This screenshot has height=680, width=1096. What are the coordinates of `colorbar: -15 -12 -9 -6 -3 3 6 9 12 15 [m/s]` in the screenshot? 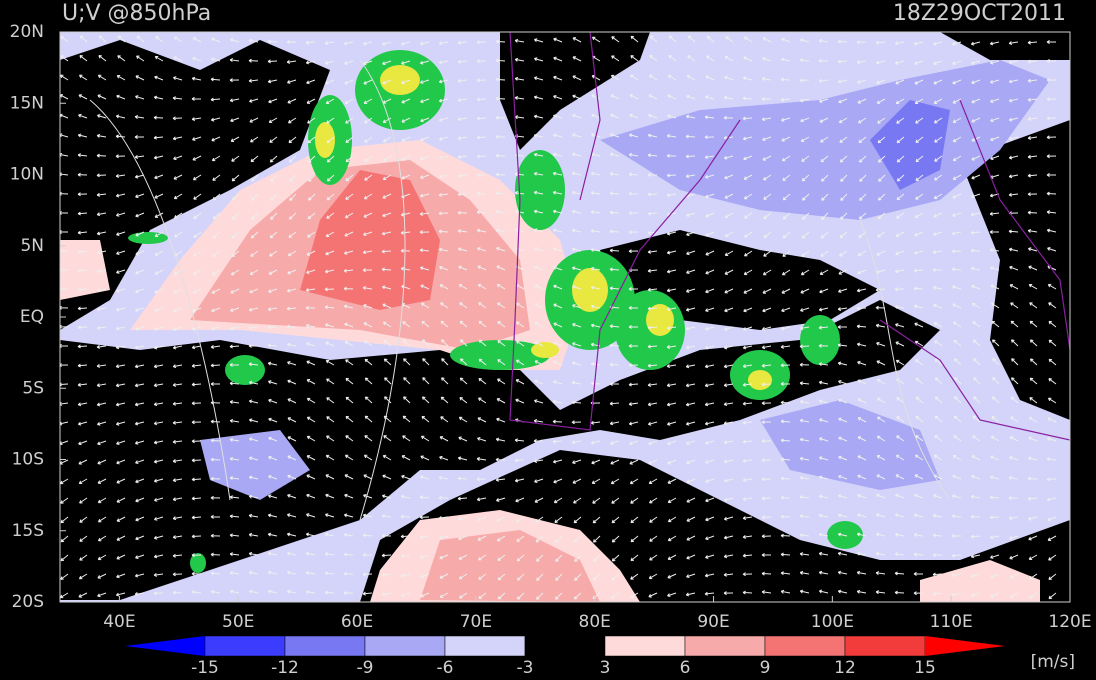 It's located at (600, 656).